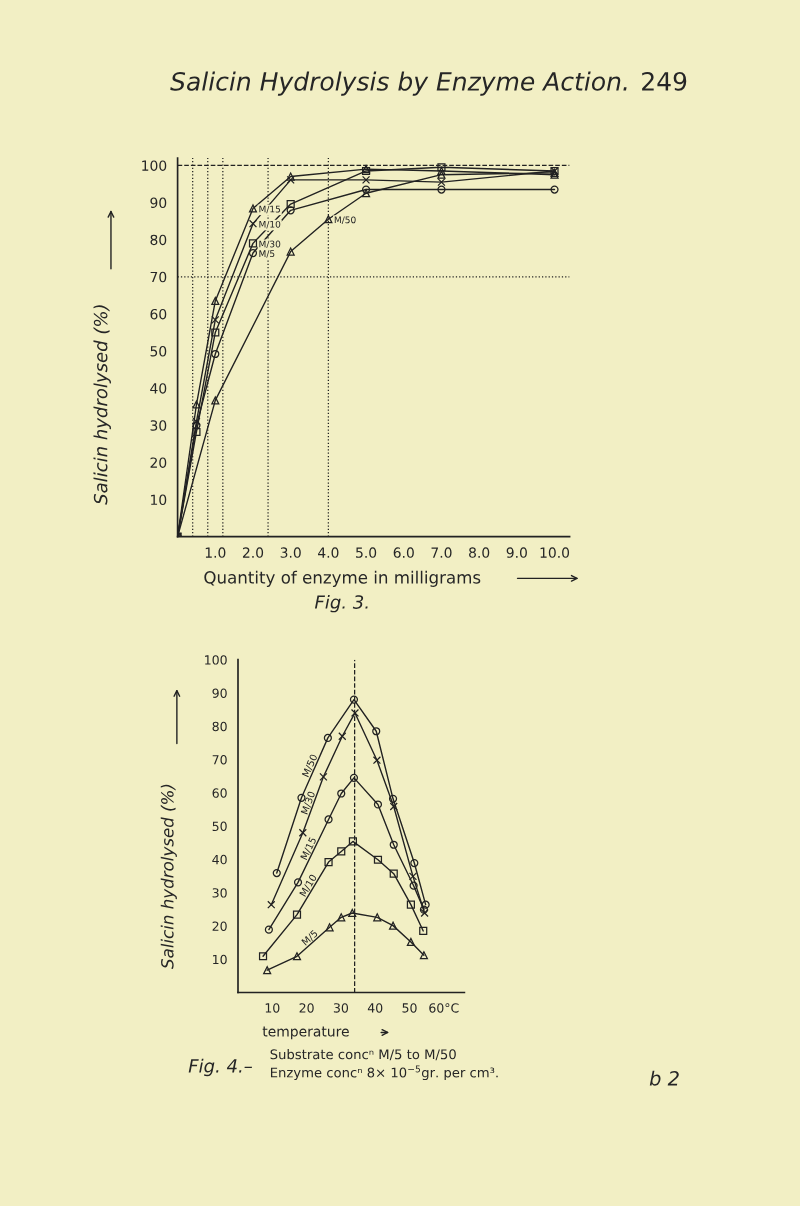  What do you see at coordinates (345, 220) in the screenshot?
I see `series-label: M/50` at bounding box center [345, 220].